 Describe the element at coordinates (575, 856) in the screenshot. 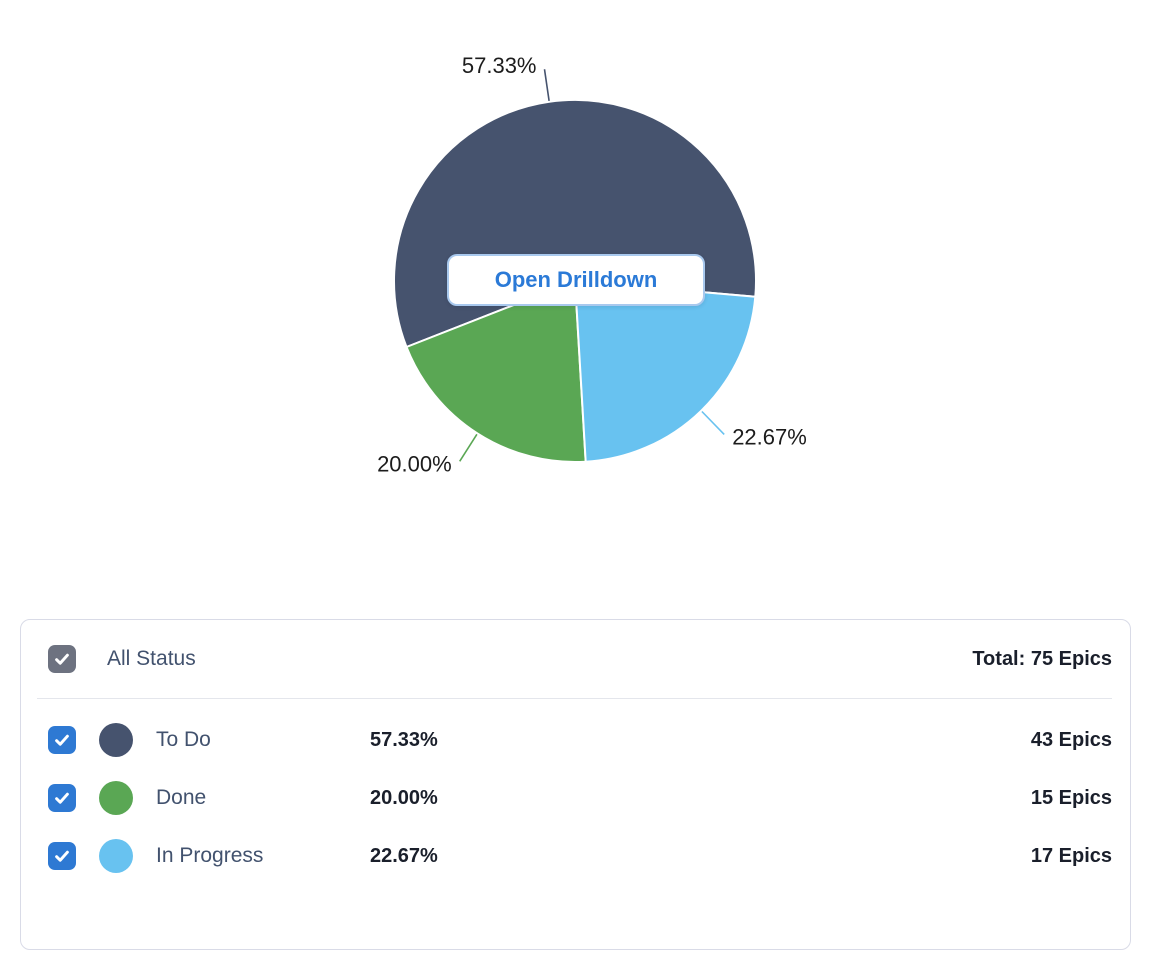

I see `legend-row-in-progress: In Progress 22.67% 17 Epics` at that location.